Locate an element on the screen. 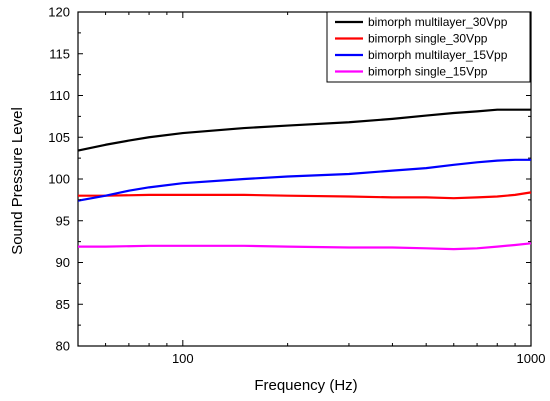 Image resolution: width=550 pixels, height=401 pixels. x-tick-label: 100 is located at coordinates (183, 358).